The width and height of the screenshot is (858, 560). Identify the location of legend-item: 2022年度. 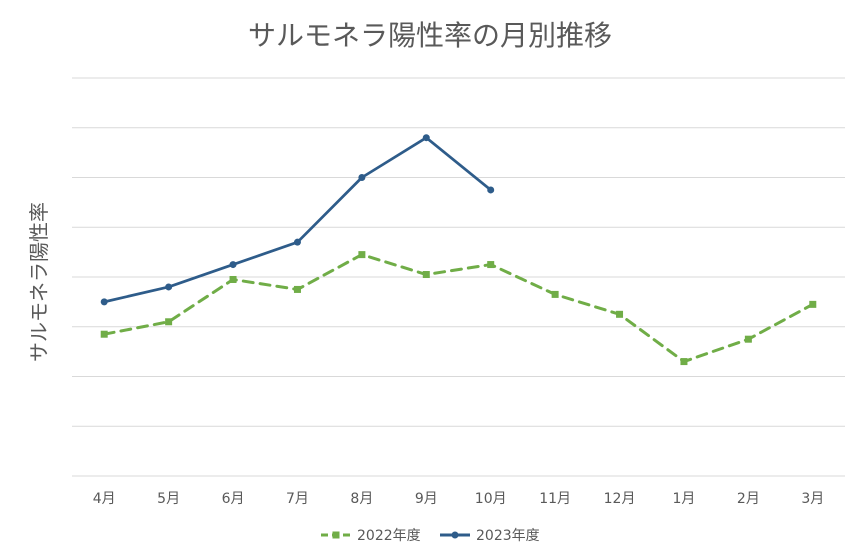
(371, 536).